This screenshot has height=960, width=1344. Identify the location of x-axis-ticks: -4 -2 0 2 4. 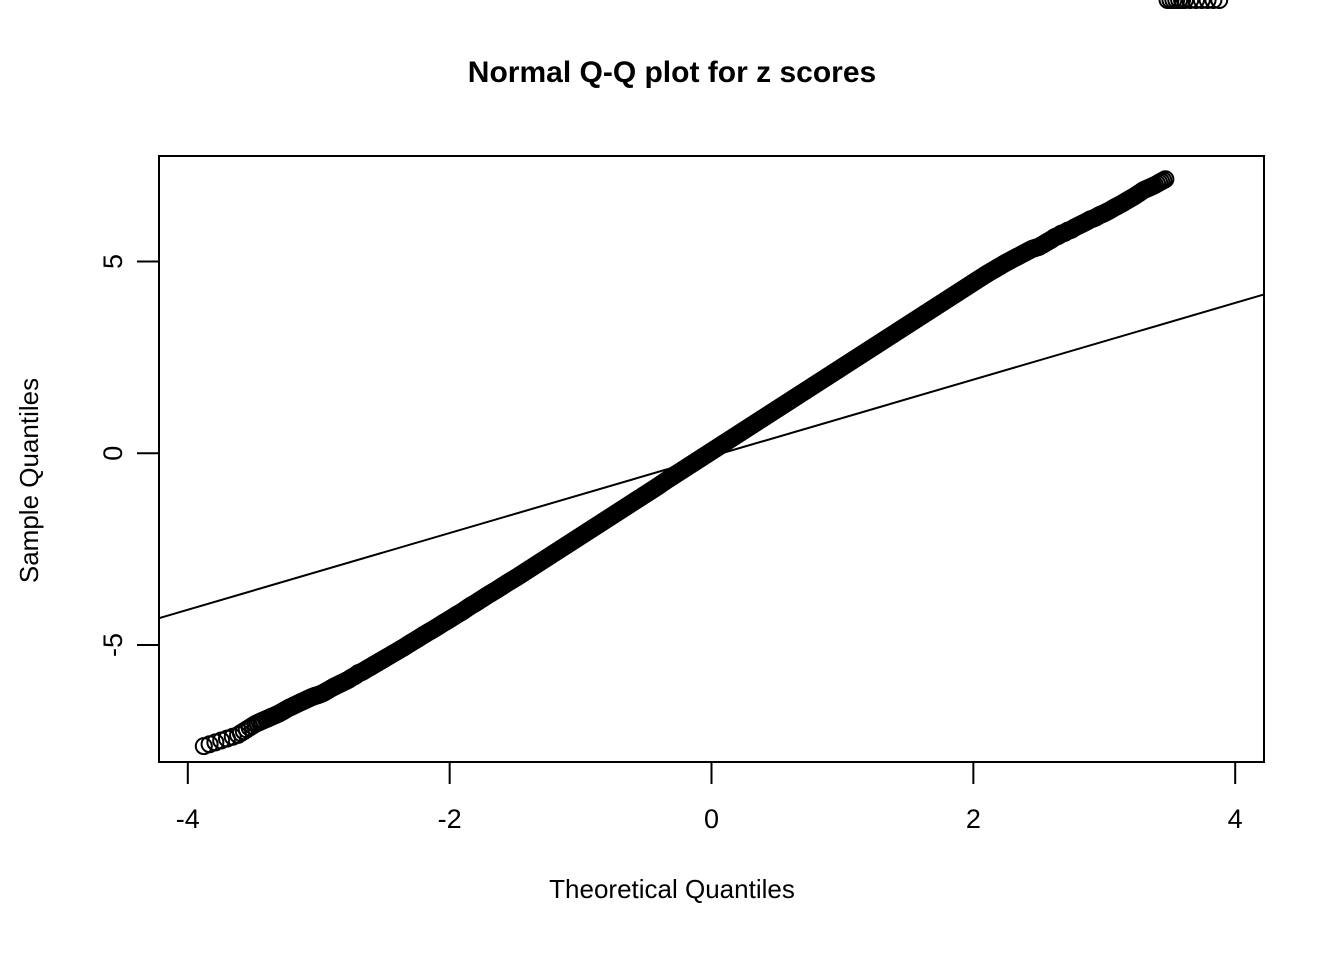
(709, 798).